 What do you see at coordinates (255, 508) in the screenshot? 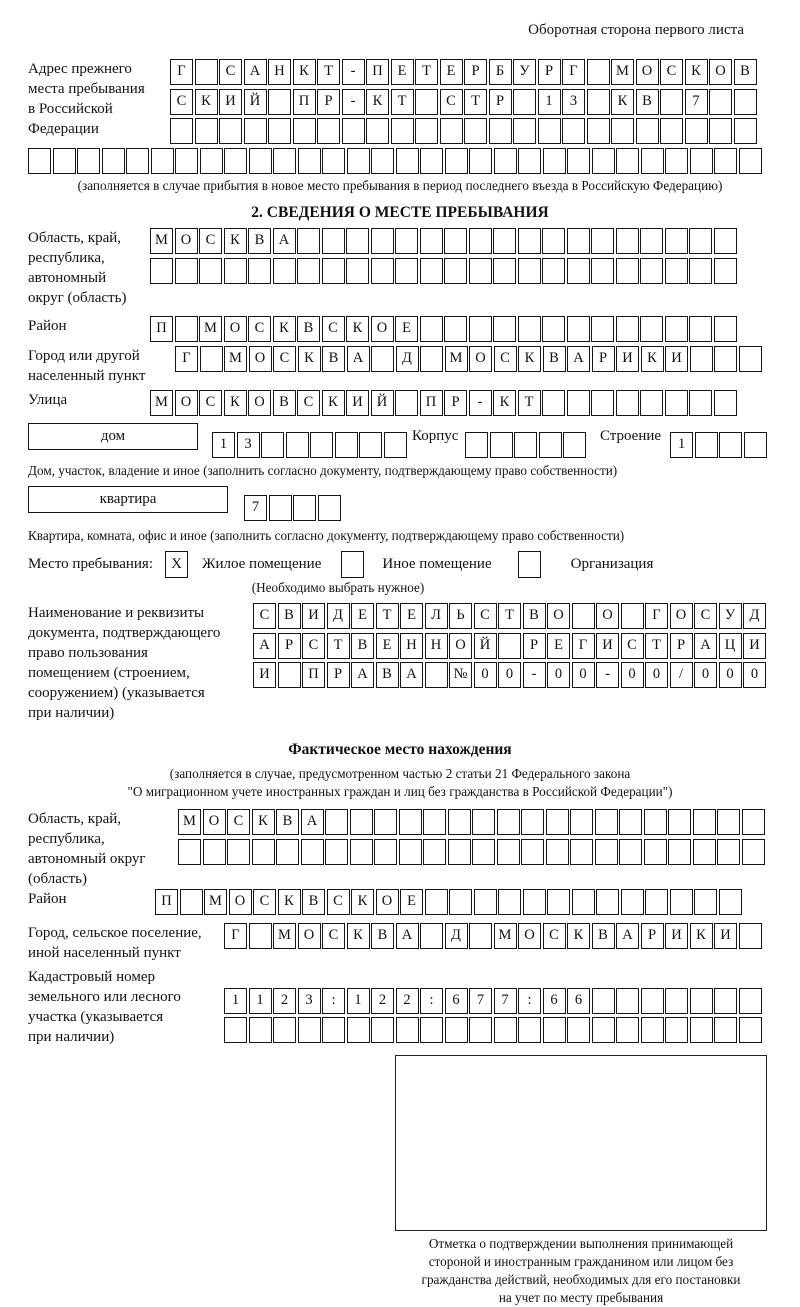
I see `char-cell: 7` at bounding box center [255, 508].